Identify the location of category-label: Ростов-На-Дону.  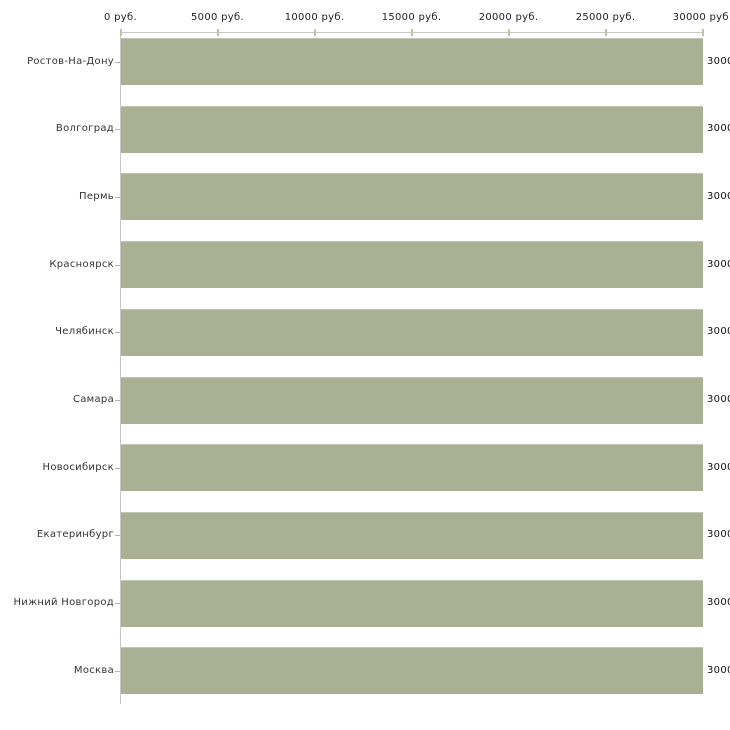
(70, 61).